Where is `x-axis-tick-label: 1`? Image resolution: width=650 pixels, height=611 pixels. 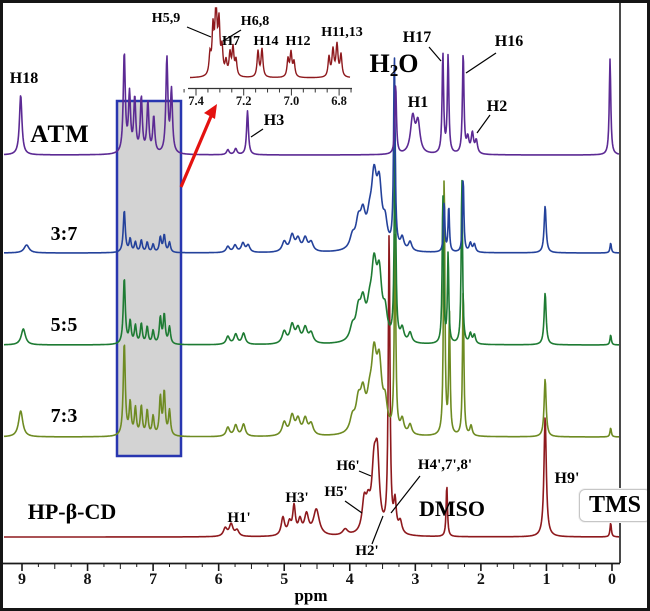
x-axis-tick-label: 1 is located at coordinates (546, 579).